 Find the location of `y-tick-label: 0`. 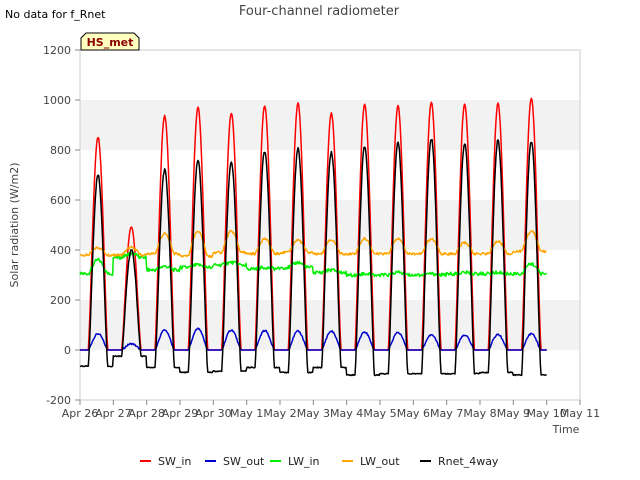

y-tick-label: 0 is located at coordinates (67, 350).